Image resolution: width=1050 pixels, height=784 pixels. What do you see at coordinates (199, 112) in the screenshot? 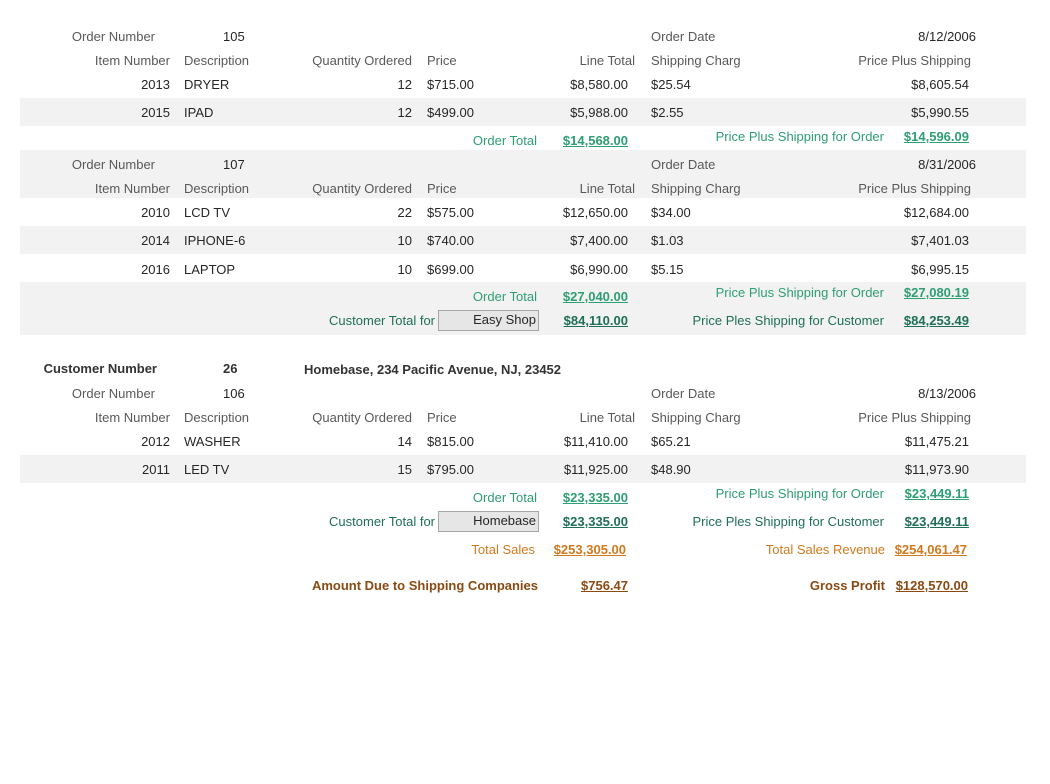
I see `item-description: IPAD` at bounding box center [199, 112].